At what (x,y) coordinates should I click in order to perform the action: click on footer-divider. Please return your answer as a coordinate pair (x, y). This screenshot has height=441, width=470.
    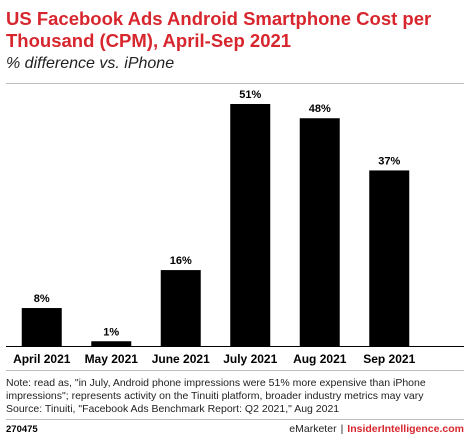
    Looking at the image, I should click on (235, 419).